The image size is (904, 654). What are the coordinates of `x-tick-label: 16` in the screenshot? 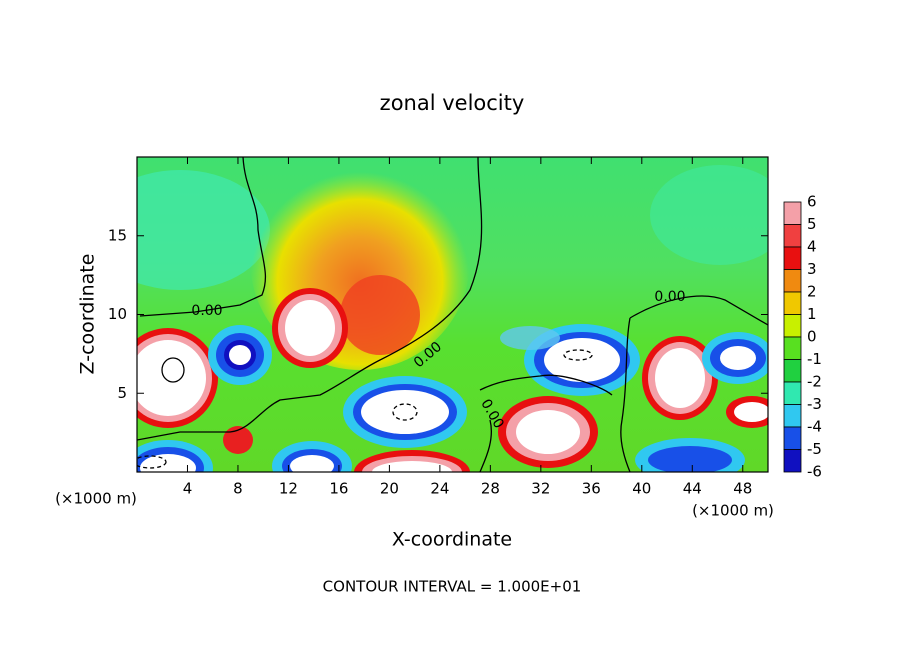 It's located at (338, 489).